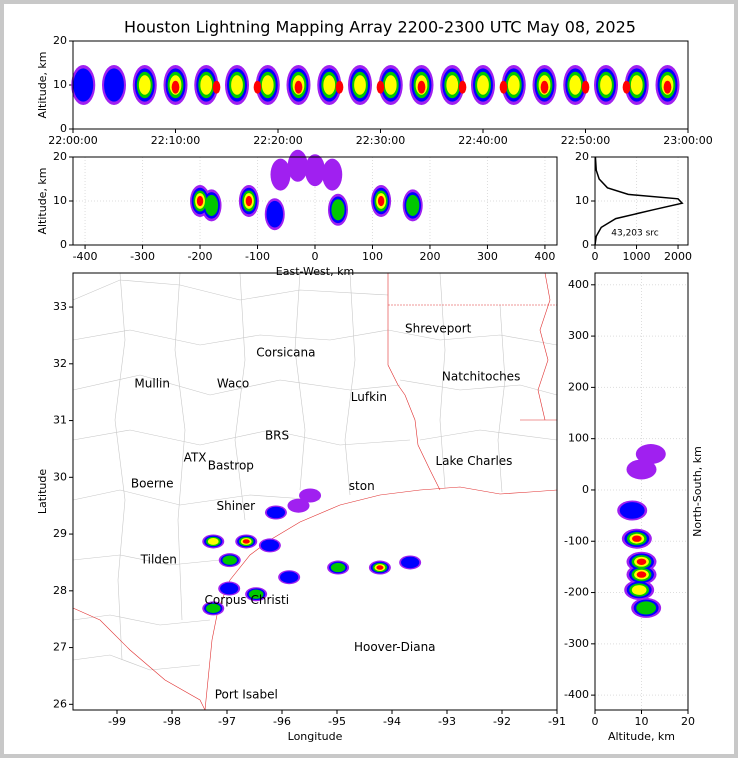 This screenshot has height=762, width=738. Describe the element at coordinates (277, 140) in the screenshot. I see `x-tick-label: 22:20:00` at that location.